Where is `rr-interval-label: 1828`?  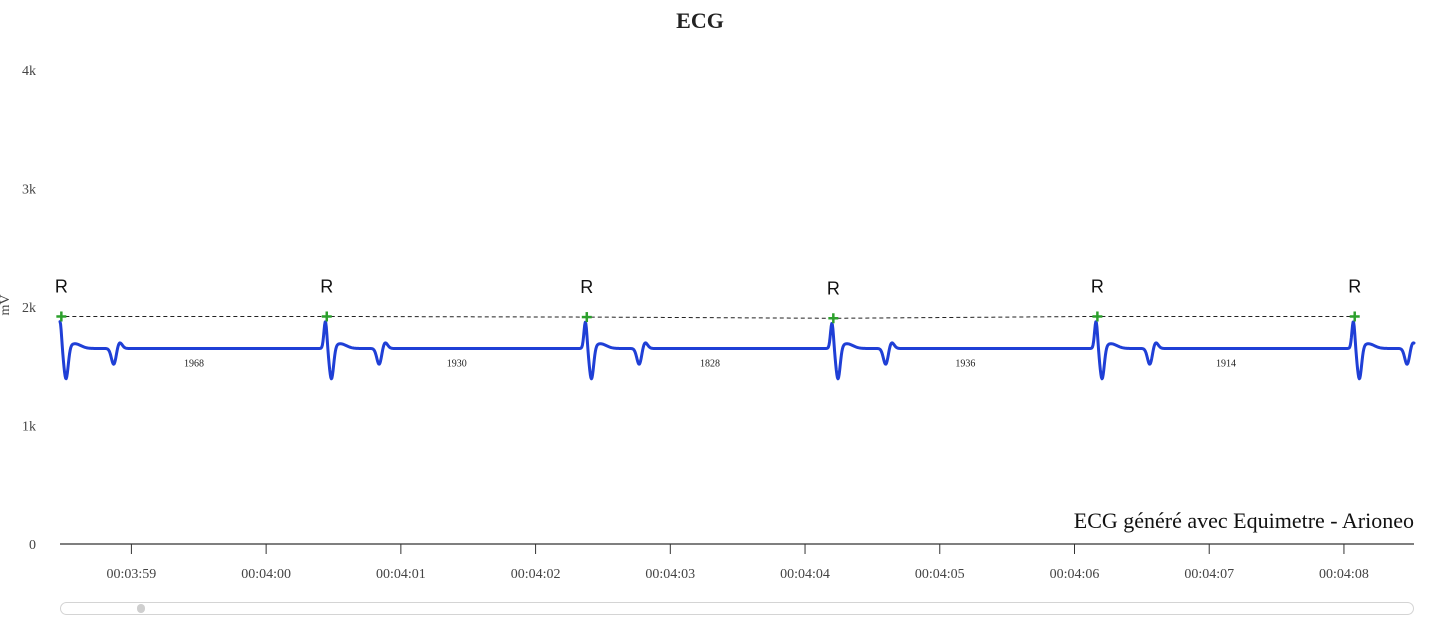
rr-interval-label: 1828 is located at coordinates (710, 363).